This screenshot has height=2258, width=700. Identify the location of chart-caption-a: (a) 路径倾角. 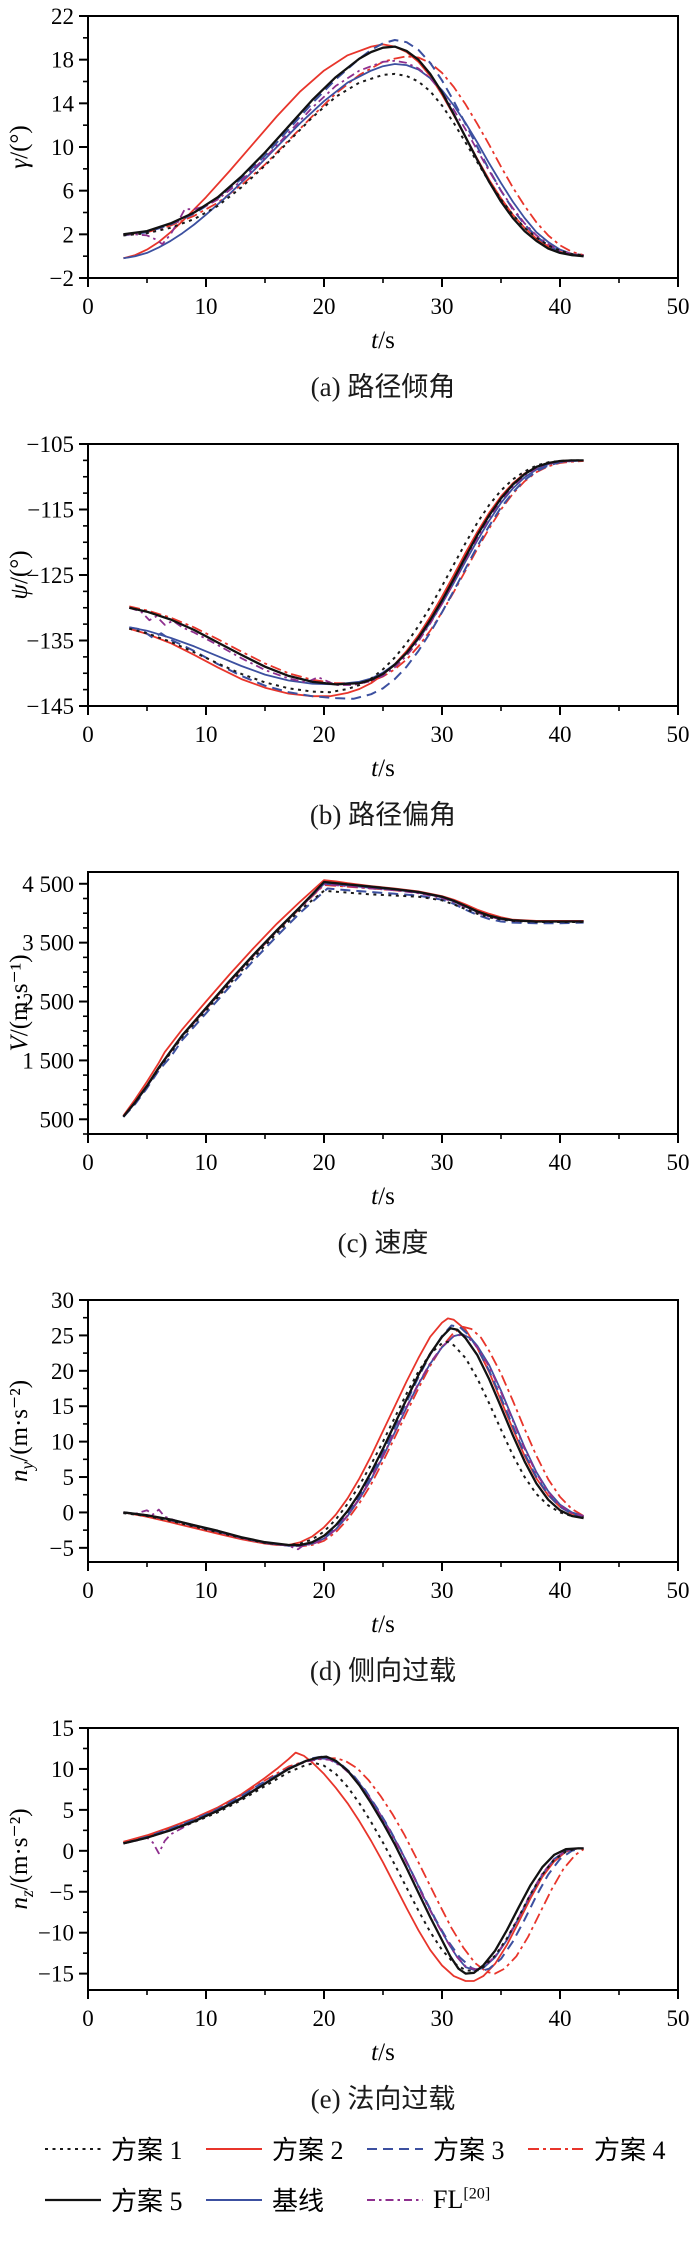
(383, 387).